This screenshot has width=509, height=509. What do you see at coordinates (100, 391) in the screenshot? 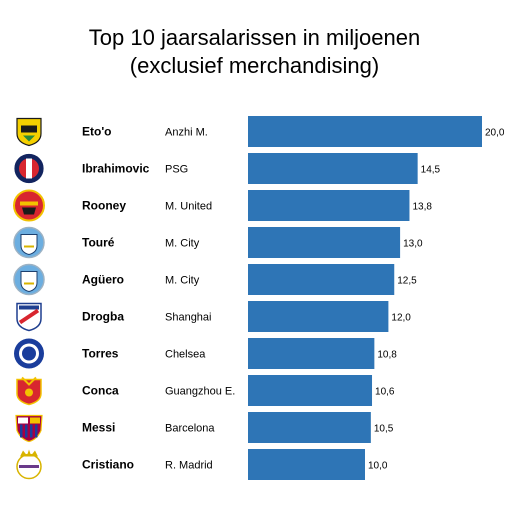
I see `player-name-label: Conca` at bounding box center [100, 391].